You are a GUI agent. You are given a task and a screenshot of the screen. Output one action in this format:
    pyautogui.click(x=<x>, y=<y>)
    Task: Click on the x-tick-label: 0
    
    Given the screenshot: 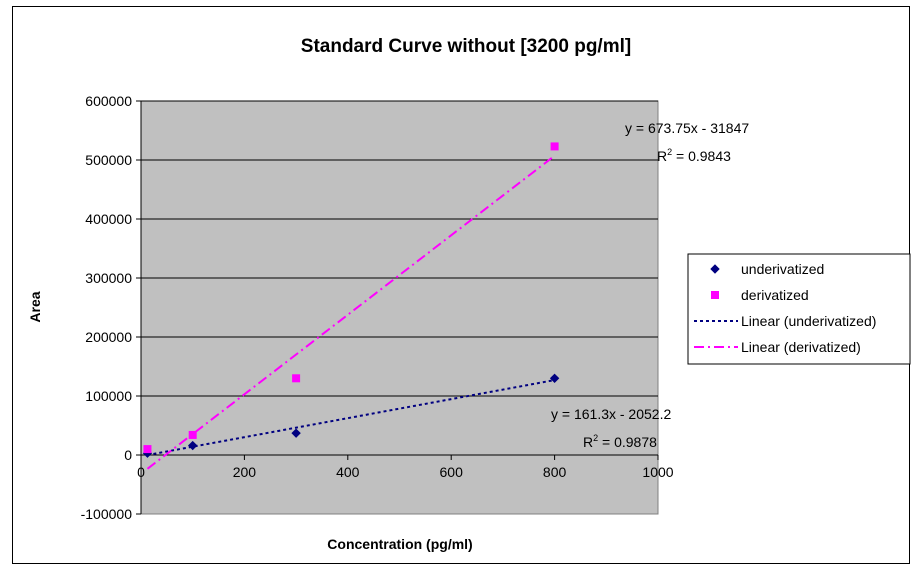 What is the action you would take?
    pyautogui.click(x=141, y=472)
    